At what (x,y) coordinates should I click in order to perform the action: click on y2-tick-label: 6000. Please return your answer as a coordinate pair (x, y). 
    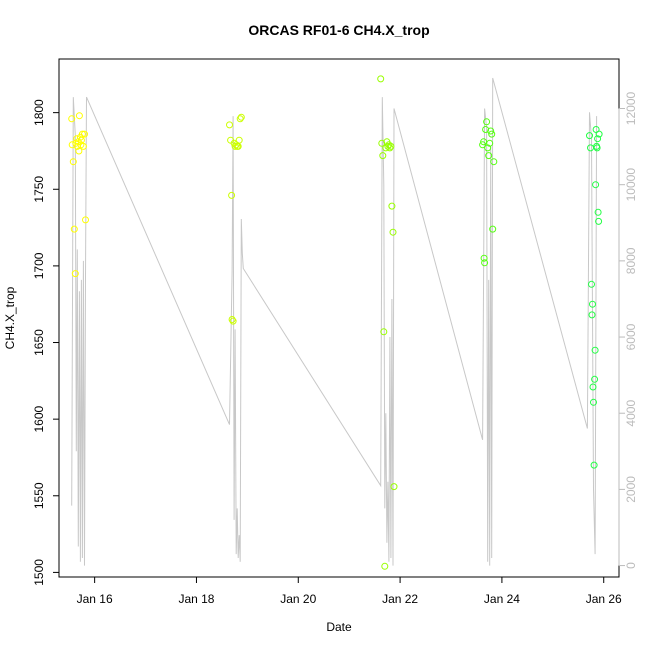
    Looking at the image, I should click on (631, 336).